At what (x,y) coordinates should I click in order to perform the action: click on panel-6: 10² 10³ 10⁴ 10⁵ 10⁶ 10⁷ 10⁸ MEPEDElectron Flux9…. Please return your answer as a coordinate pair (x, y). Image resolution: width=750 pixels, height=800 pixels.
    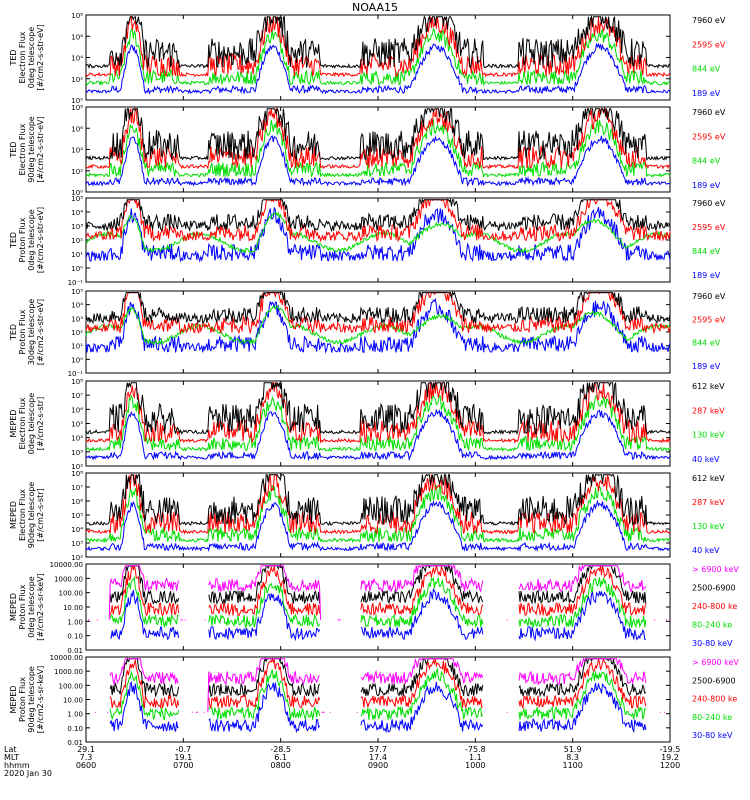
    Looking at the image, I should click on (367, 516).